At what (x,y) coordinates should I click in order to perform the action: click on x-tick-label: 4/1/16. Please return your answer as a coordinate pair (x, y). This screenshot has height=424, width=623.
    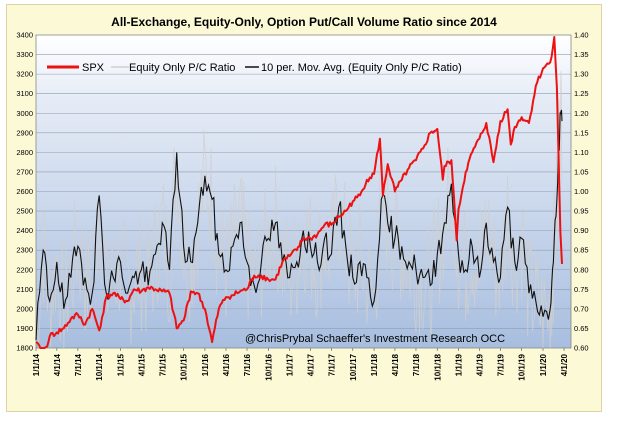
    Looking at the image, I should click on (226, 364).